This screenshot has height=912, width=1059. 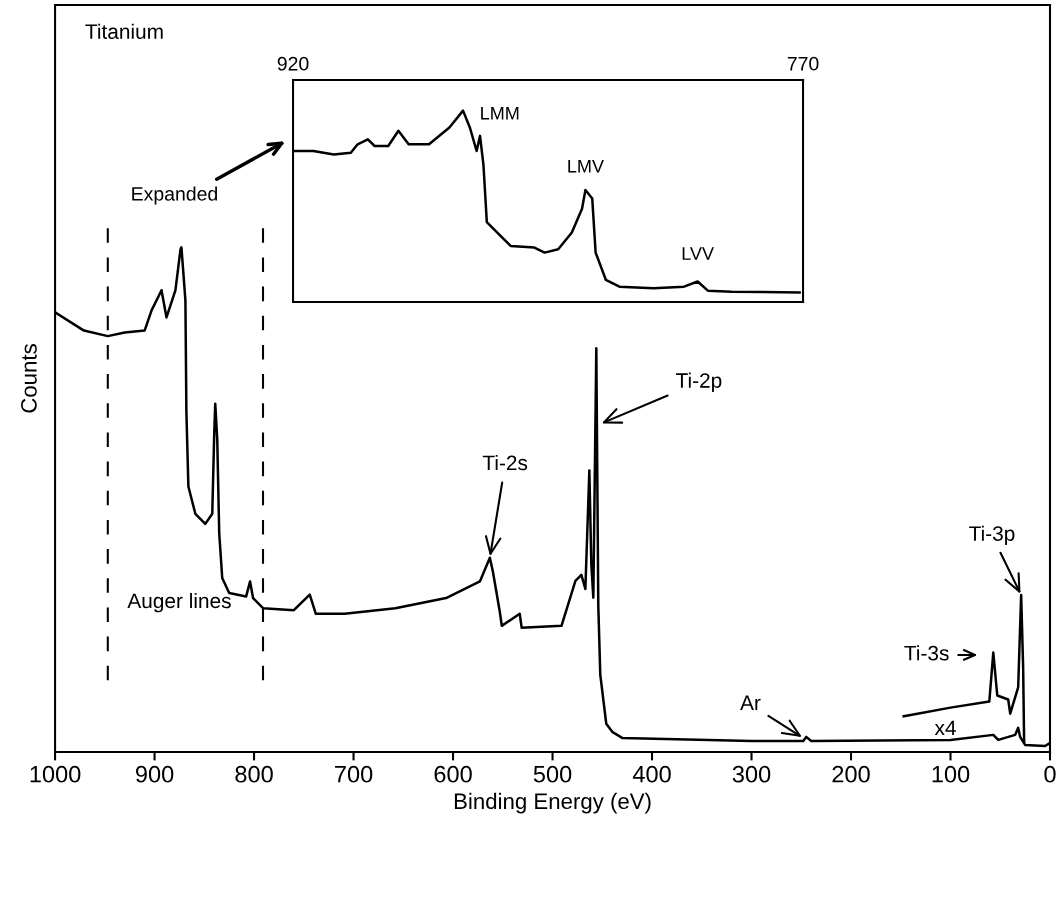 What do you see at coordinates (552, 774) in the screenshot?
I see `x-tick-label: 500` at bounding box center [552, 774].